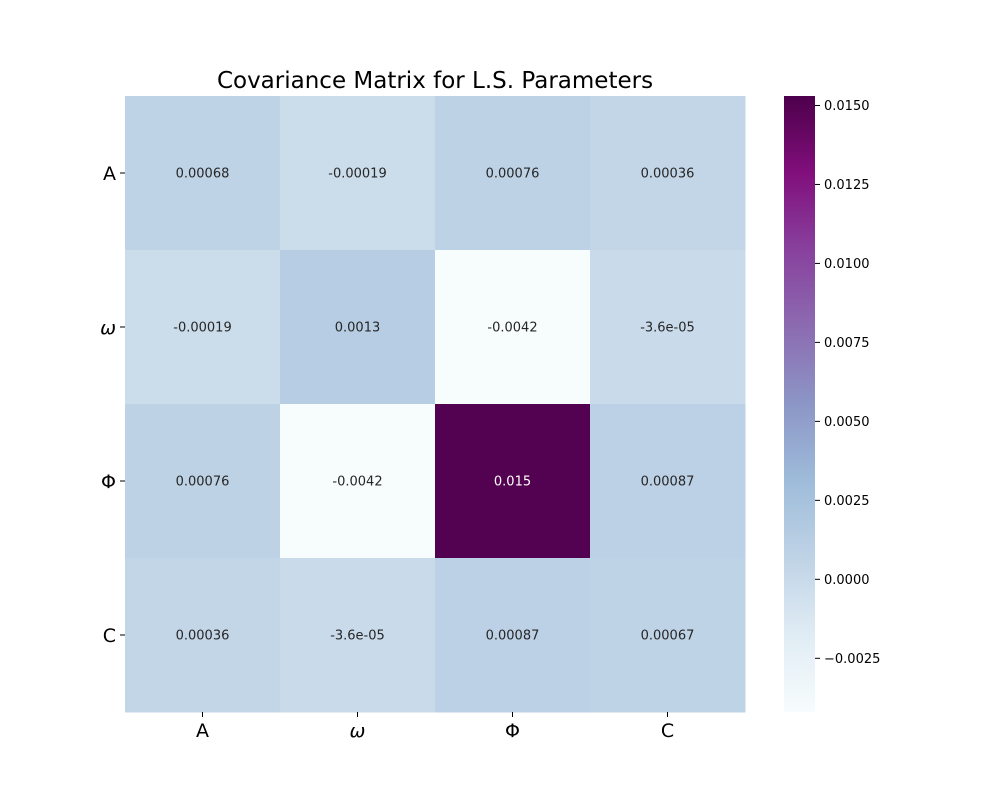 The height and width of the screenshot is (800, 1000). I want to click on colorbar-tick-label: 0.0125, so click(847, 185).